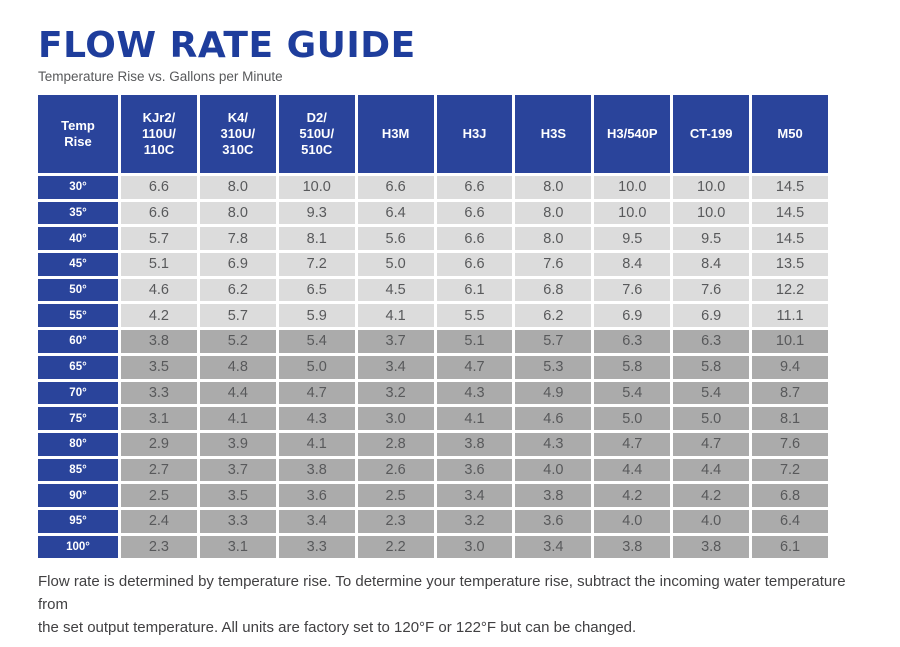 The image size is (900, 647). I want to click on row-temp-label: 85°, so click(78, 470).